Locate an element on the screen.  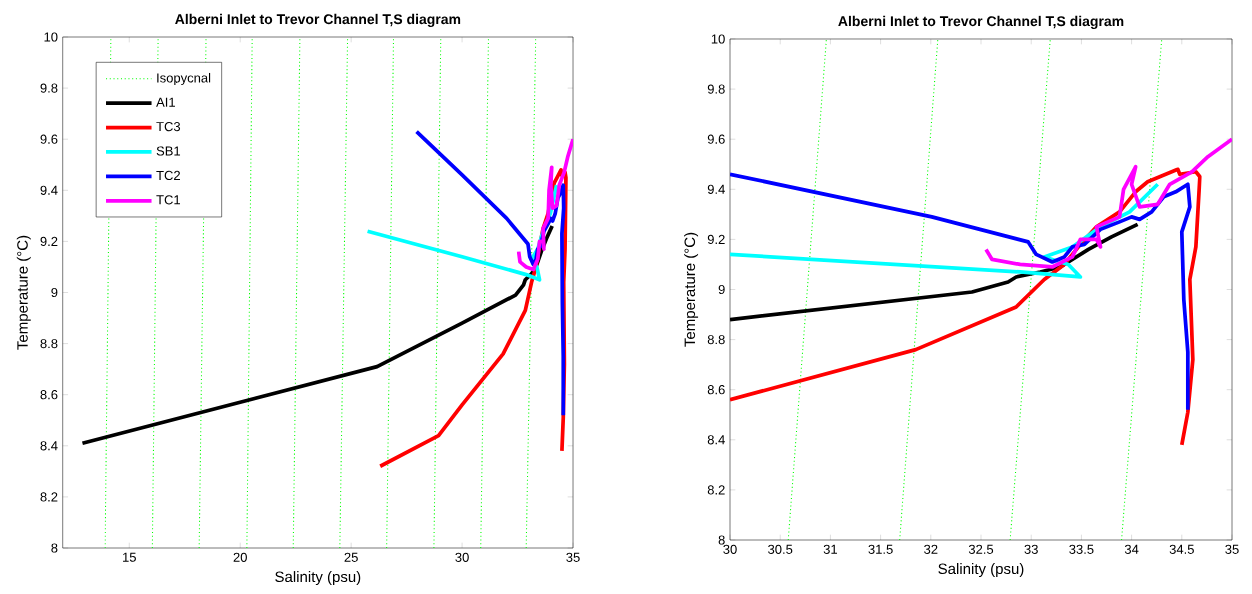
legend-label: AI1 is located at coordinates (165, 102).